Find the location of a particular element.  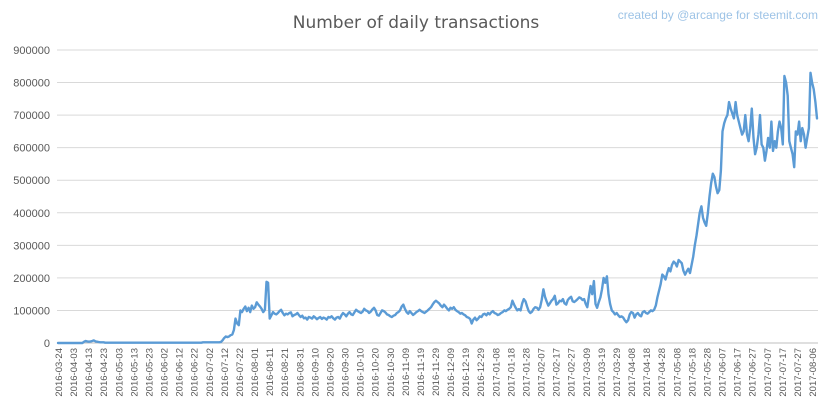

x-tick-label: 2016-05-13 is located at coordinates (134, 372).